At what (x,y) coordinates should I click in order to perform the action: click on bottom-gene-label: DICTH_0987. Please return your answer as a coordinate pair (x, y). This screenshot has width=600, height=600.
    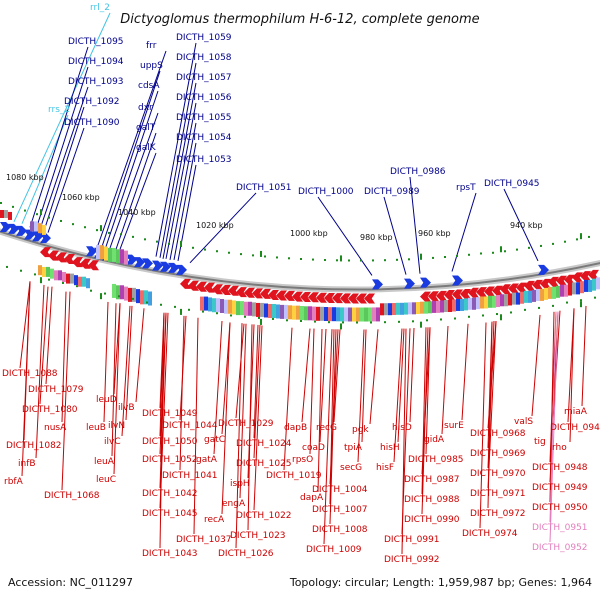
    Looking at the image, I should click on (432, 480).